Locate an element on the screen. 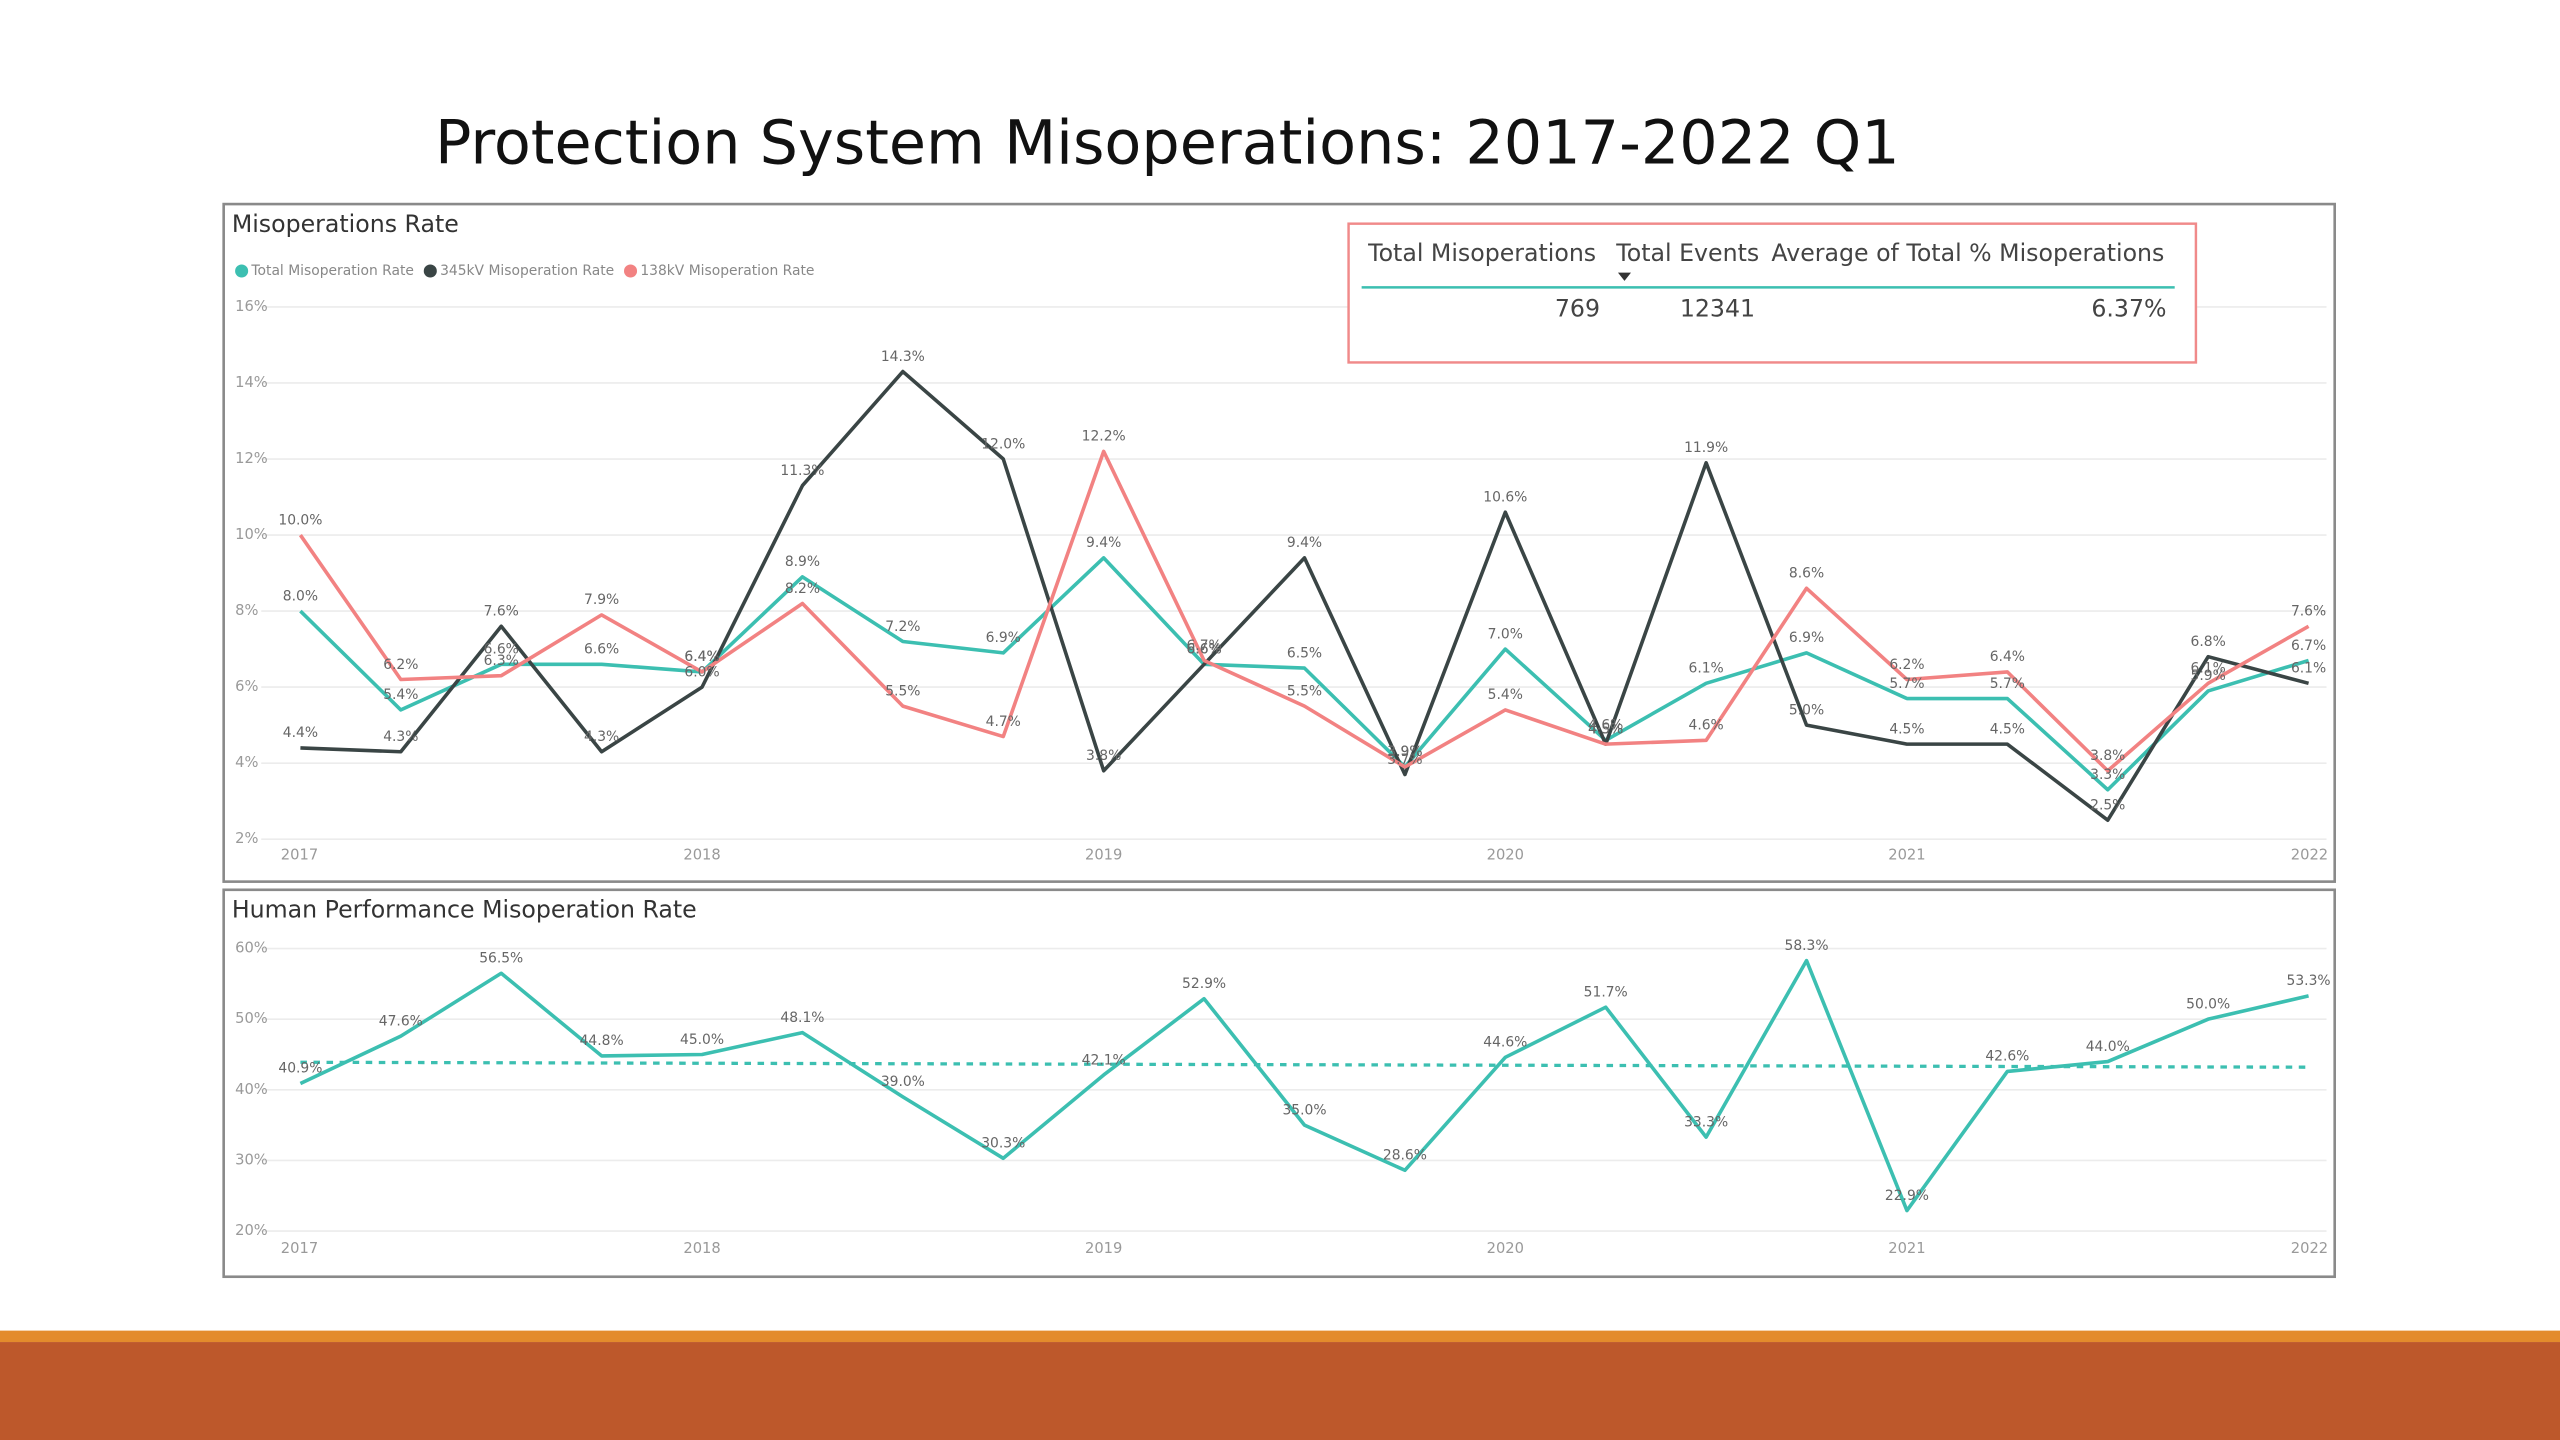 This screenshot has height=1440, width=2560. data-label: 52.9% is located at coordinates (1204, 984).